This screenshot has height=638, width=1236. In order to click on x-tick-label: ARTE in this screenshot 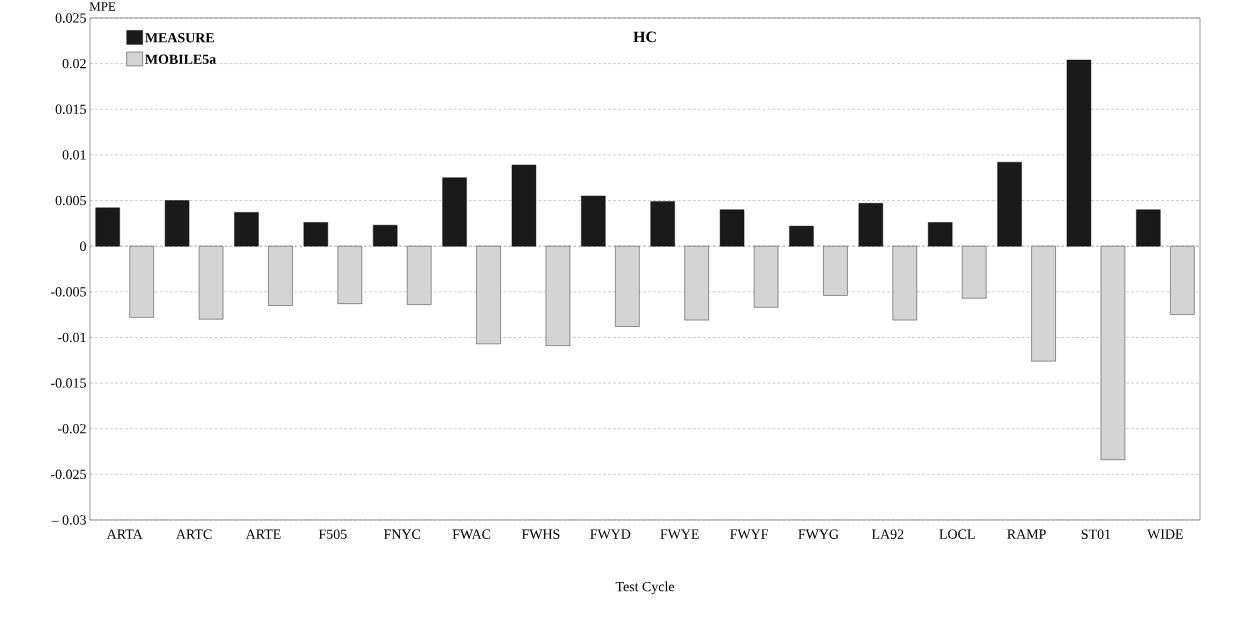, I will do `click(263, 534)`.